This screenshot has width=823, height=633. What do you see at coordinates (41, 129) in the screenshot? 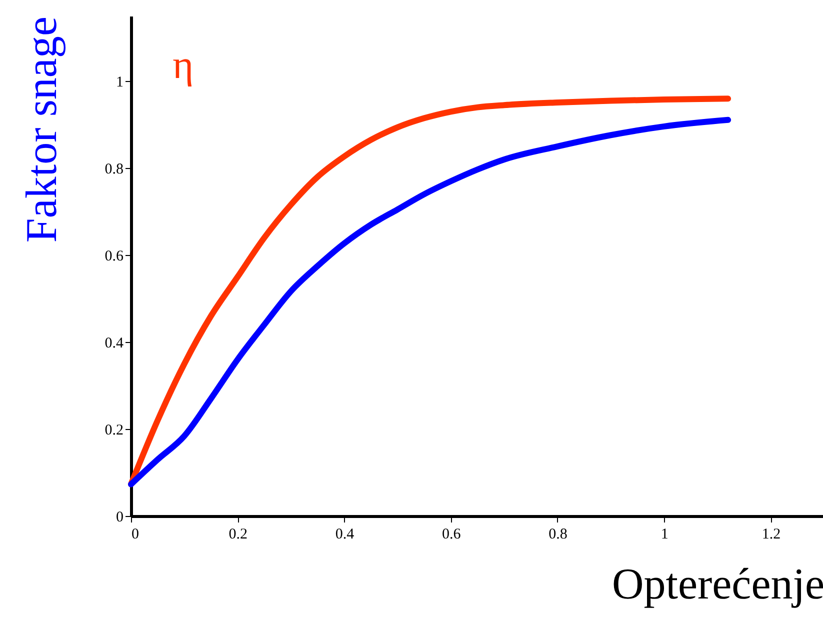
I see `y-axis-title: Faktor snage` at bounding box center [41, 129].